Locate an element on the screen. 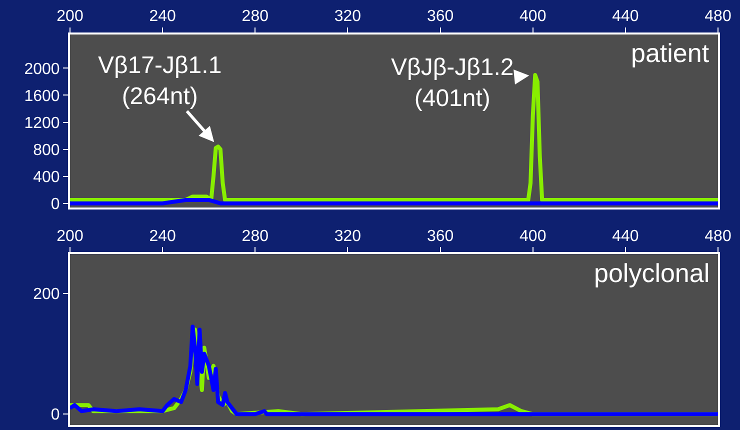  y-tick-label: 1600 is located at coordinates (42, 96).